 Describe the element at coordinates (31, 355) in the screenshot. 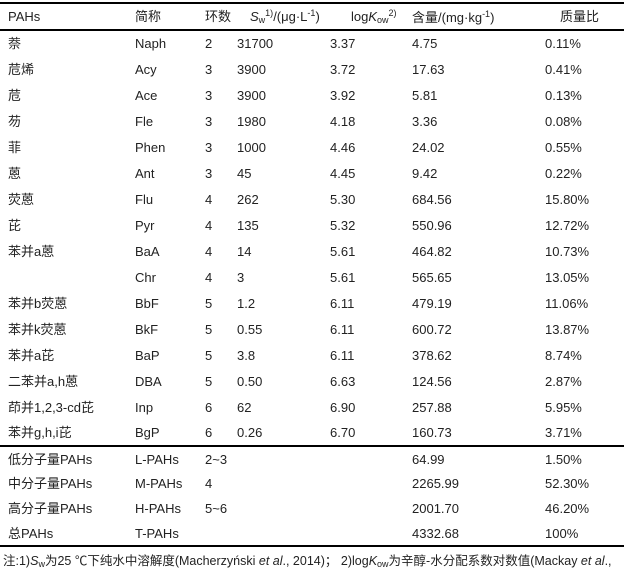

I see `cell-pah-name: 苯并a芘` at that location.